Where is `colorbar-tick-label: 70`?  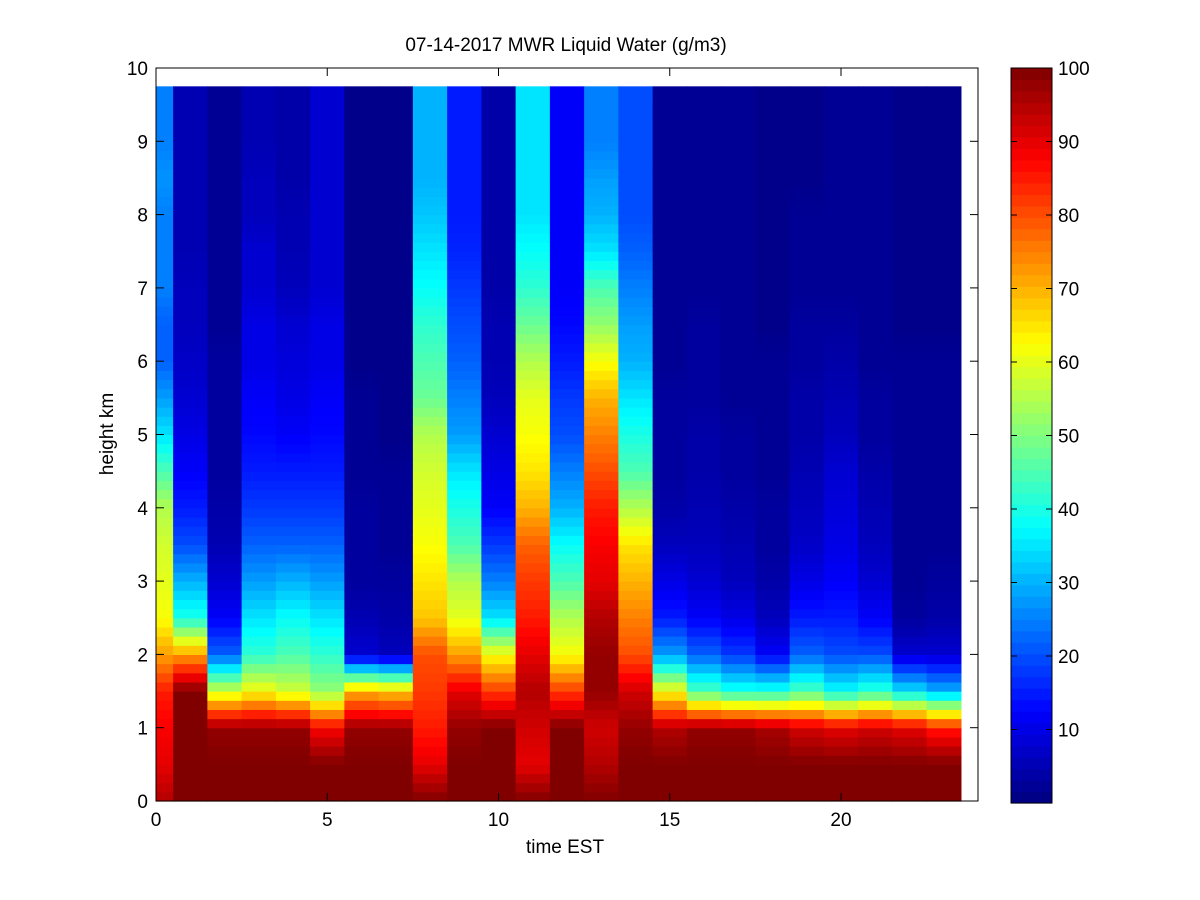 colorbar-tick-label: 70 is located at coordinates (1068, 290).